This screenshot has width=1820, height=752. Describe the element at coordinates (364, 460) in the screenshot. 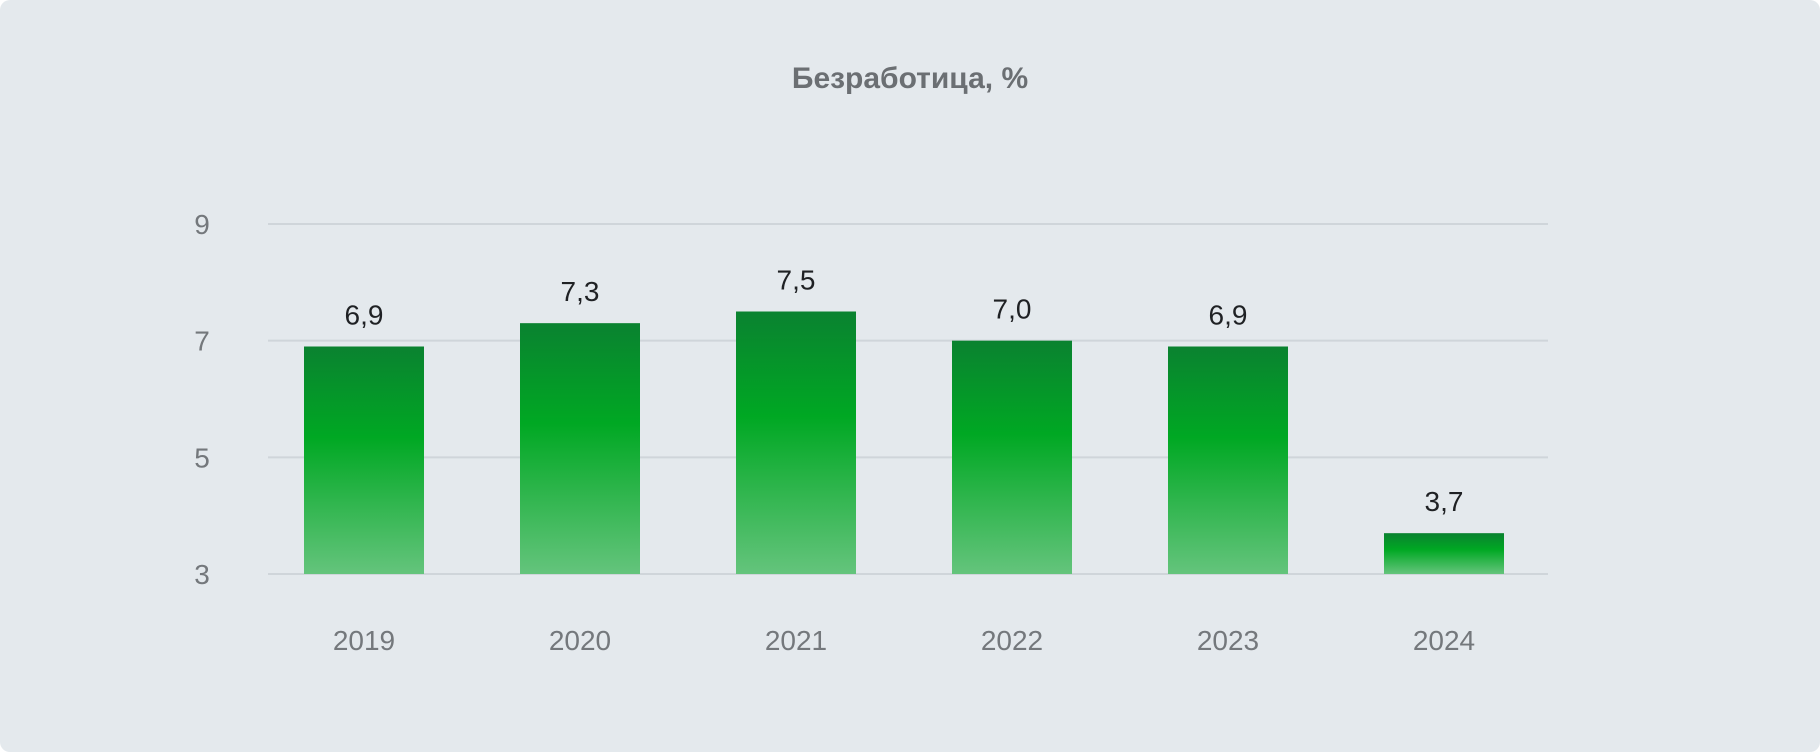

I see `bar-2019` at that location.